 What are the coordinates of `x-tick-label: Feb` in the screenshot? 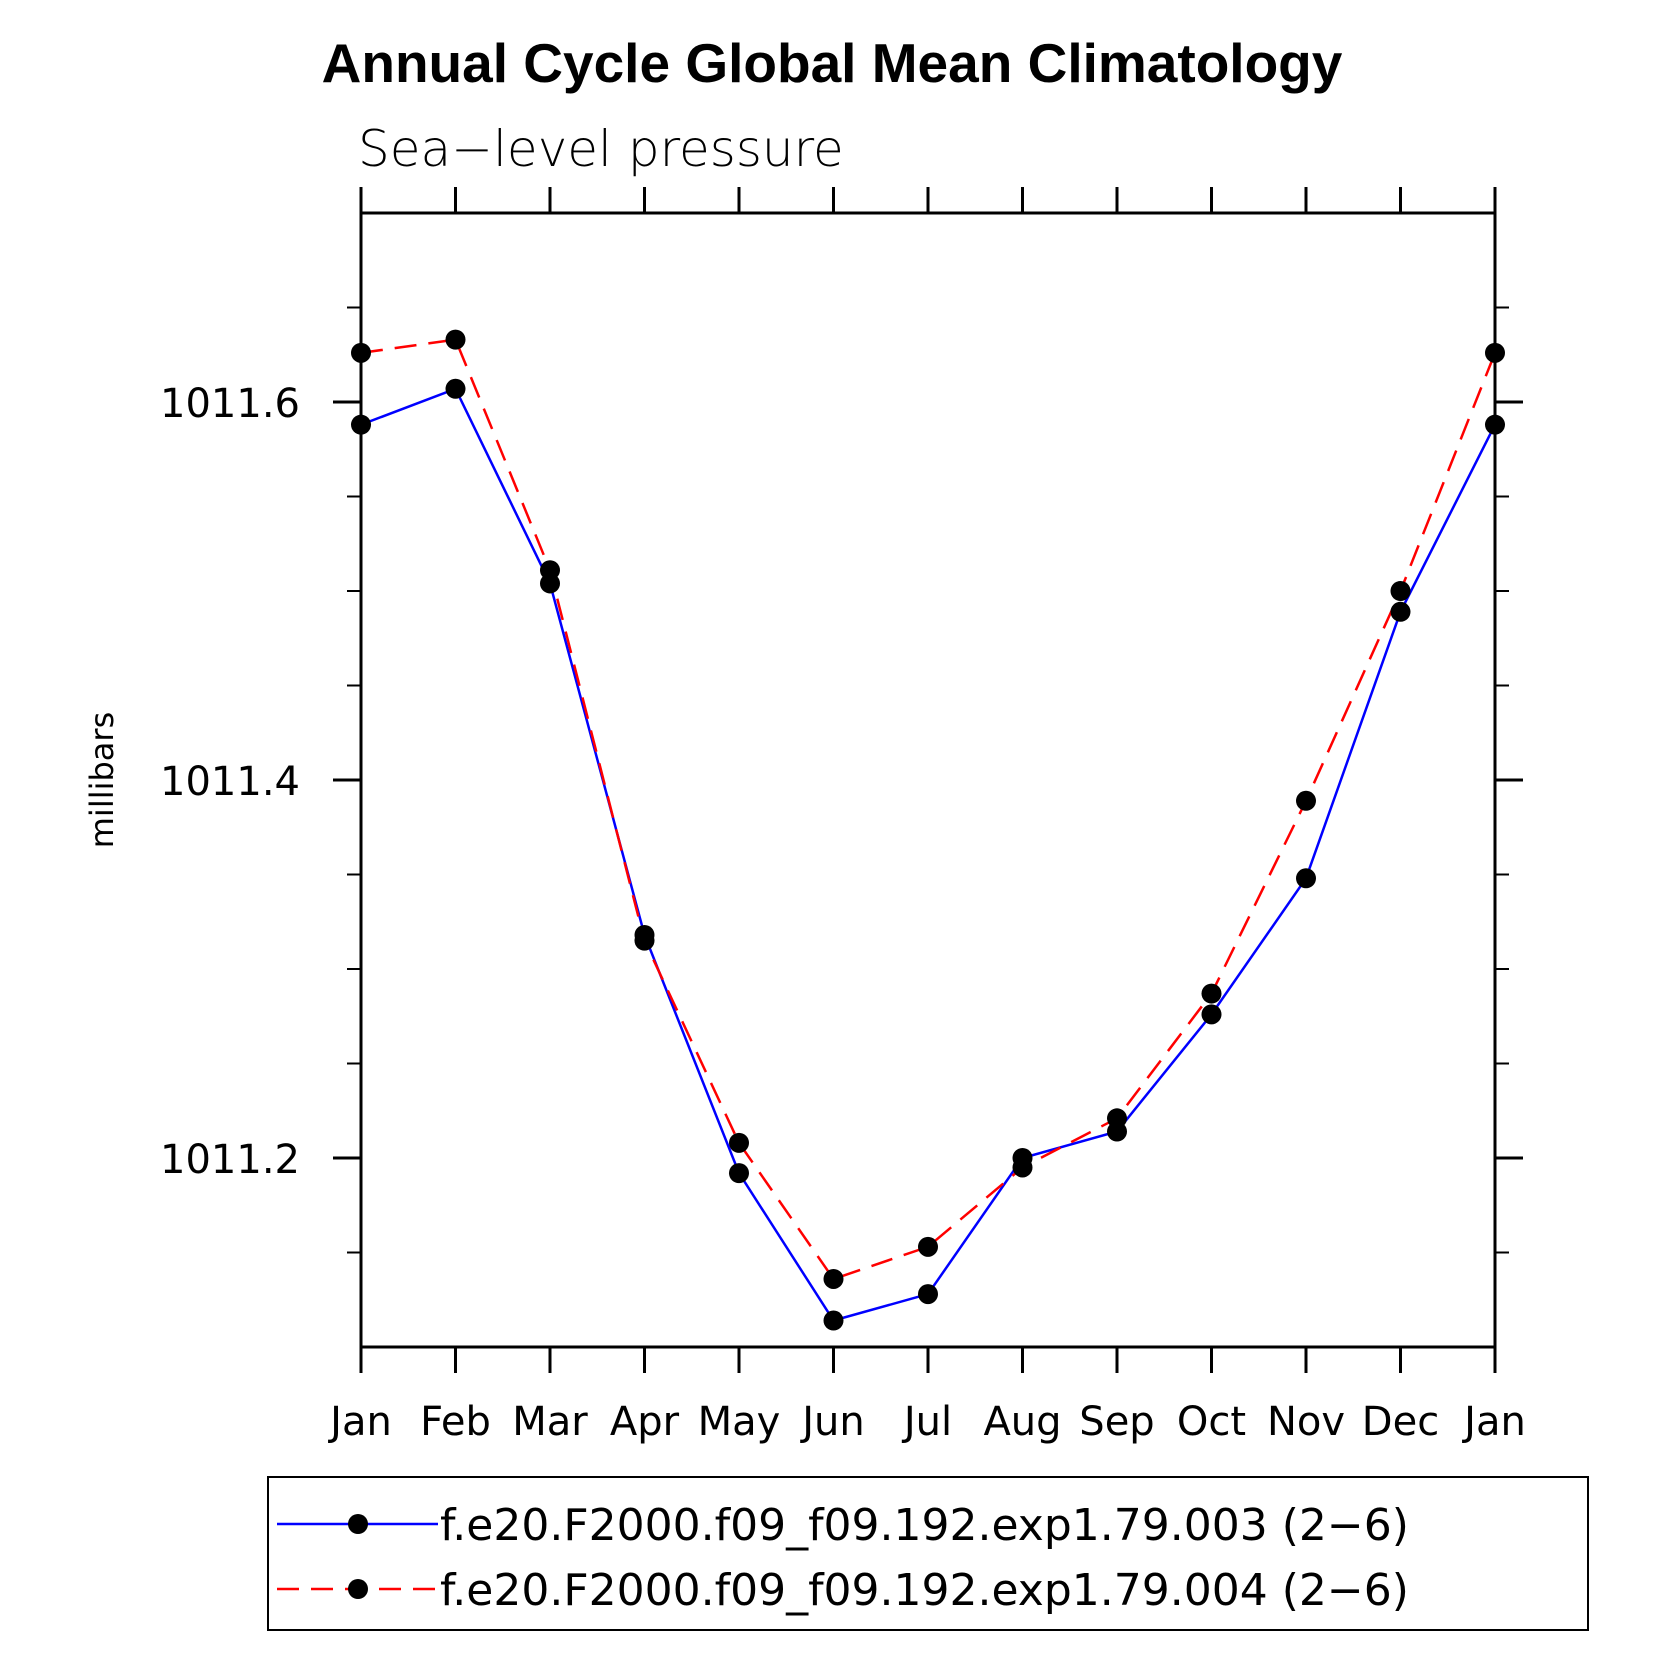 It's located at (455, 1422).